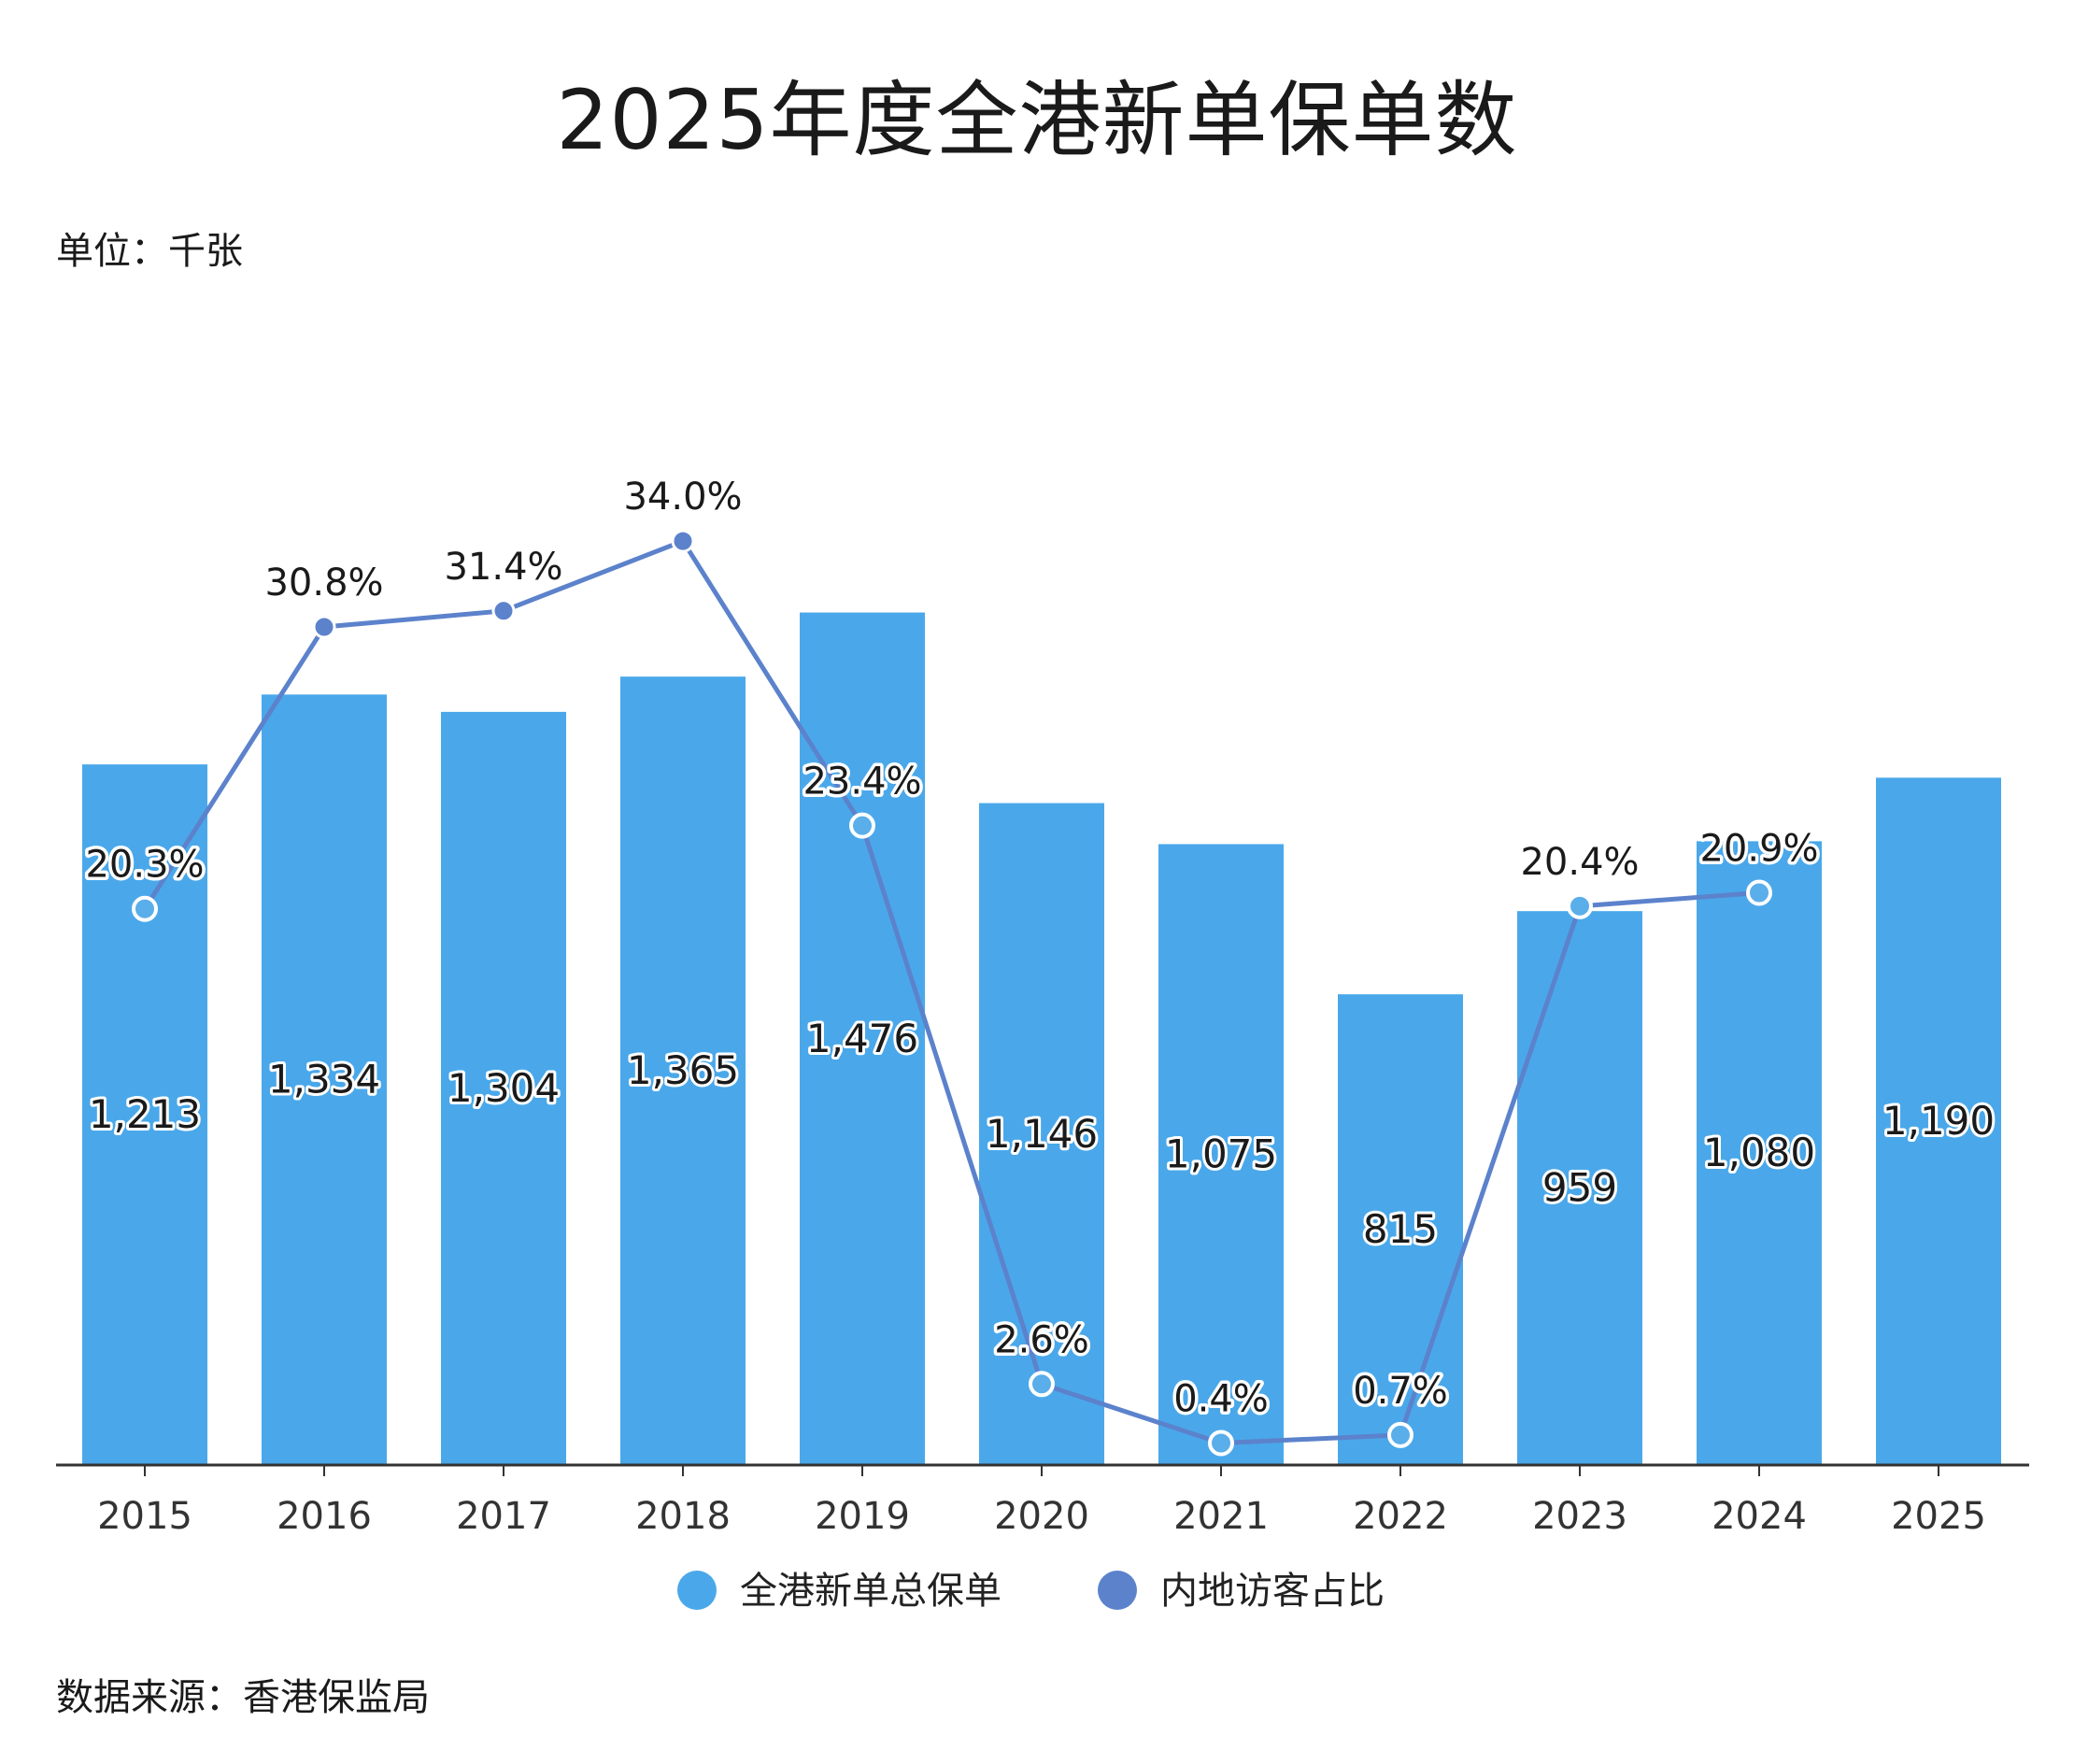 This screenshot has height=1764, width=2074. What do you see at coordinates (243, 1697) in the screenshot?
I see `source-label: 数据来源：香港保监局` at bounding box center [243, 1697].